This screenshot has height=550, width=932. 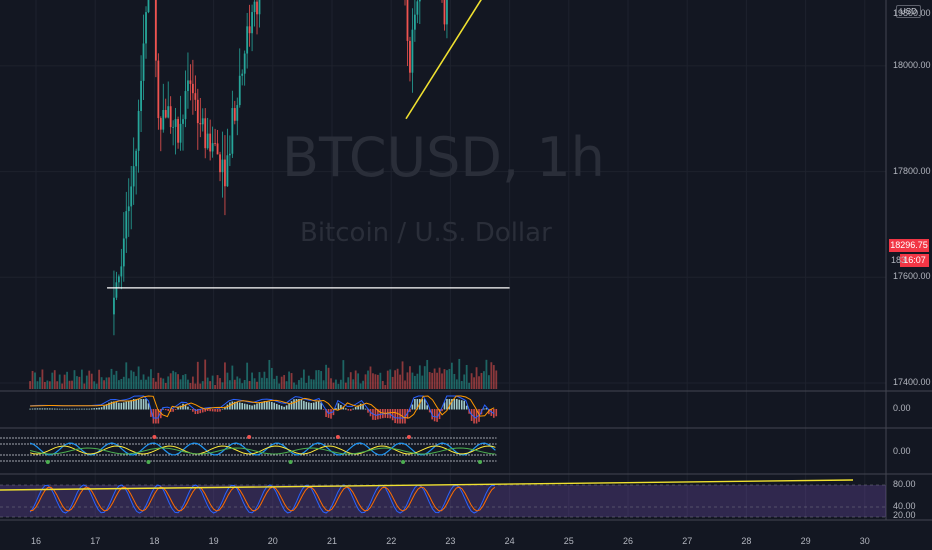 What do you see at coordinates (904, 506) in the screenshot?
I see `rsi-tick-label: 40.00` at bounding box center [904, 506].